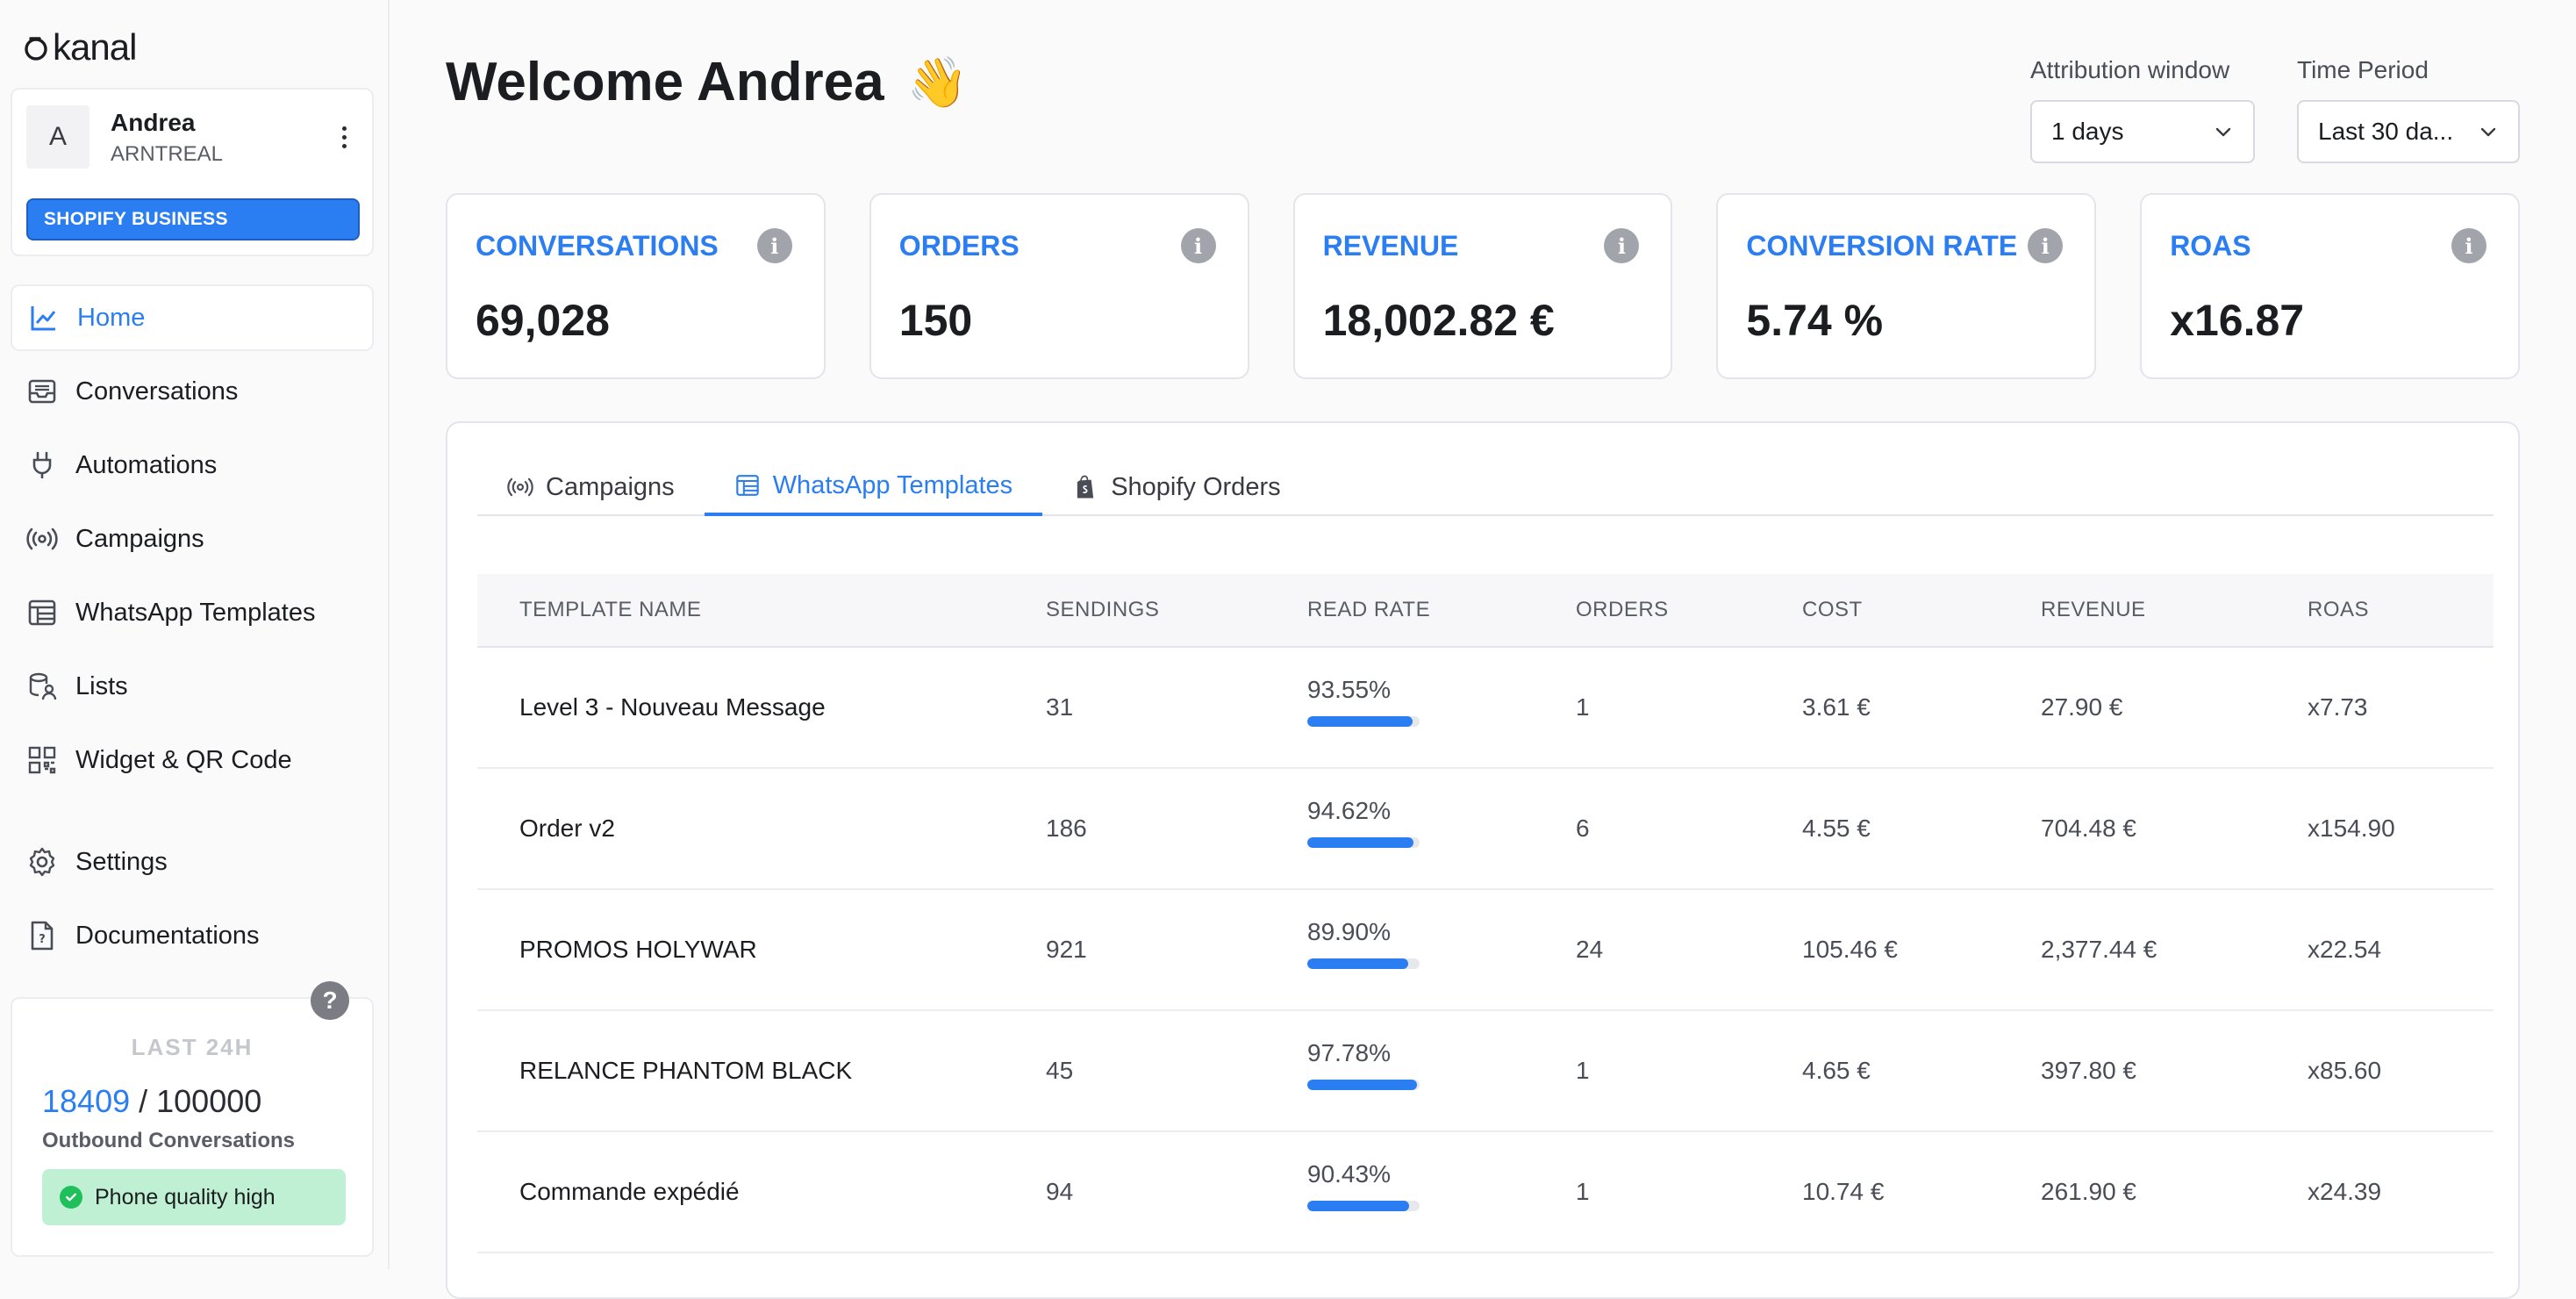  What do you see at coordinates (935, 320) in the screenshot?
I see `kpi-value: 150` at bounding box center [935, 320].